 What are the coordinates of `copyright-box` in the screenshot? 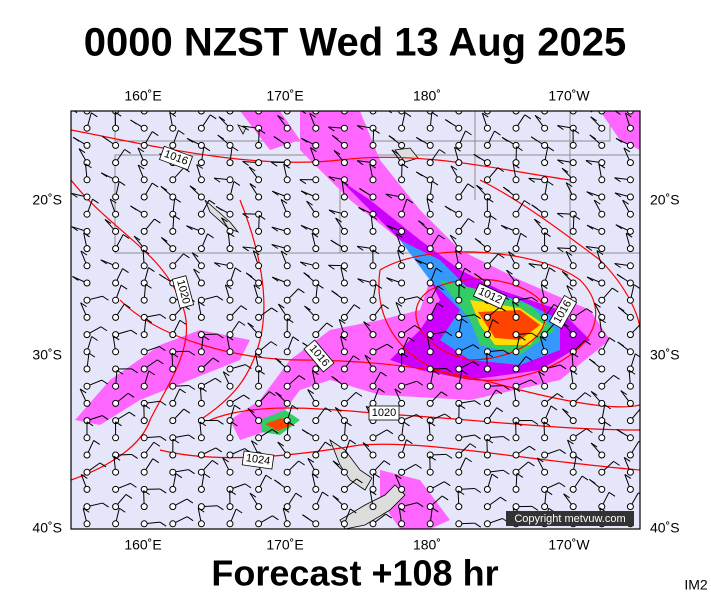 It's located at (570, 518).